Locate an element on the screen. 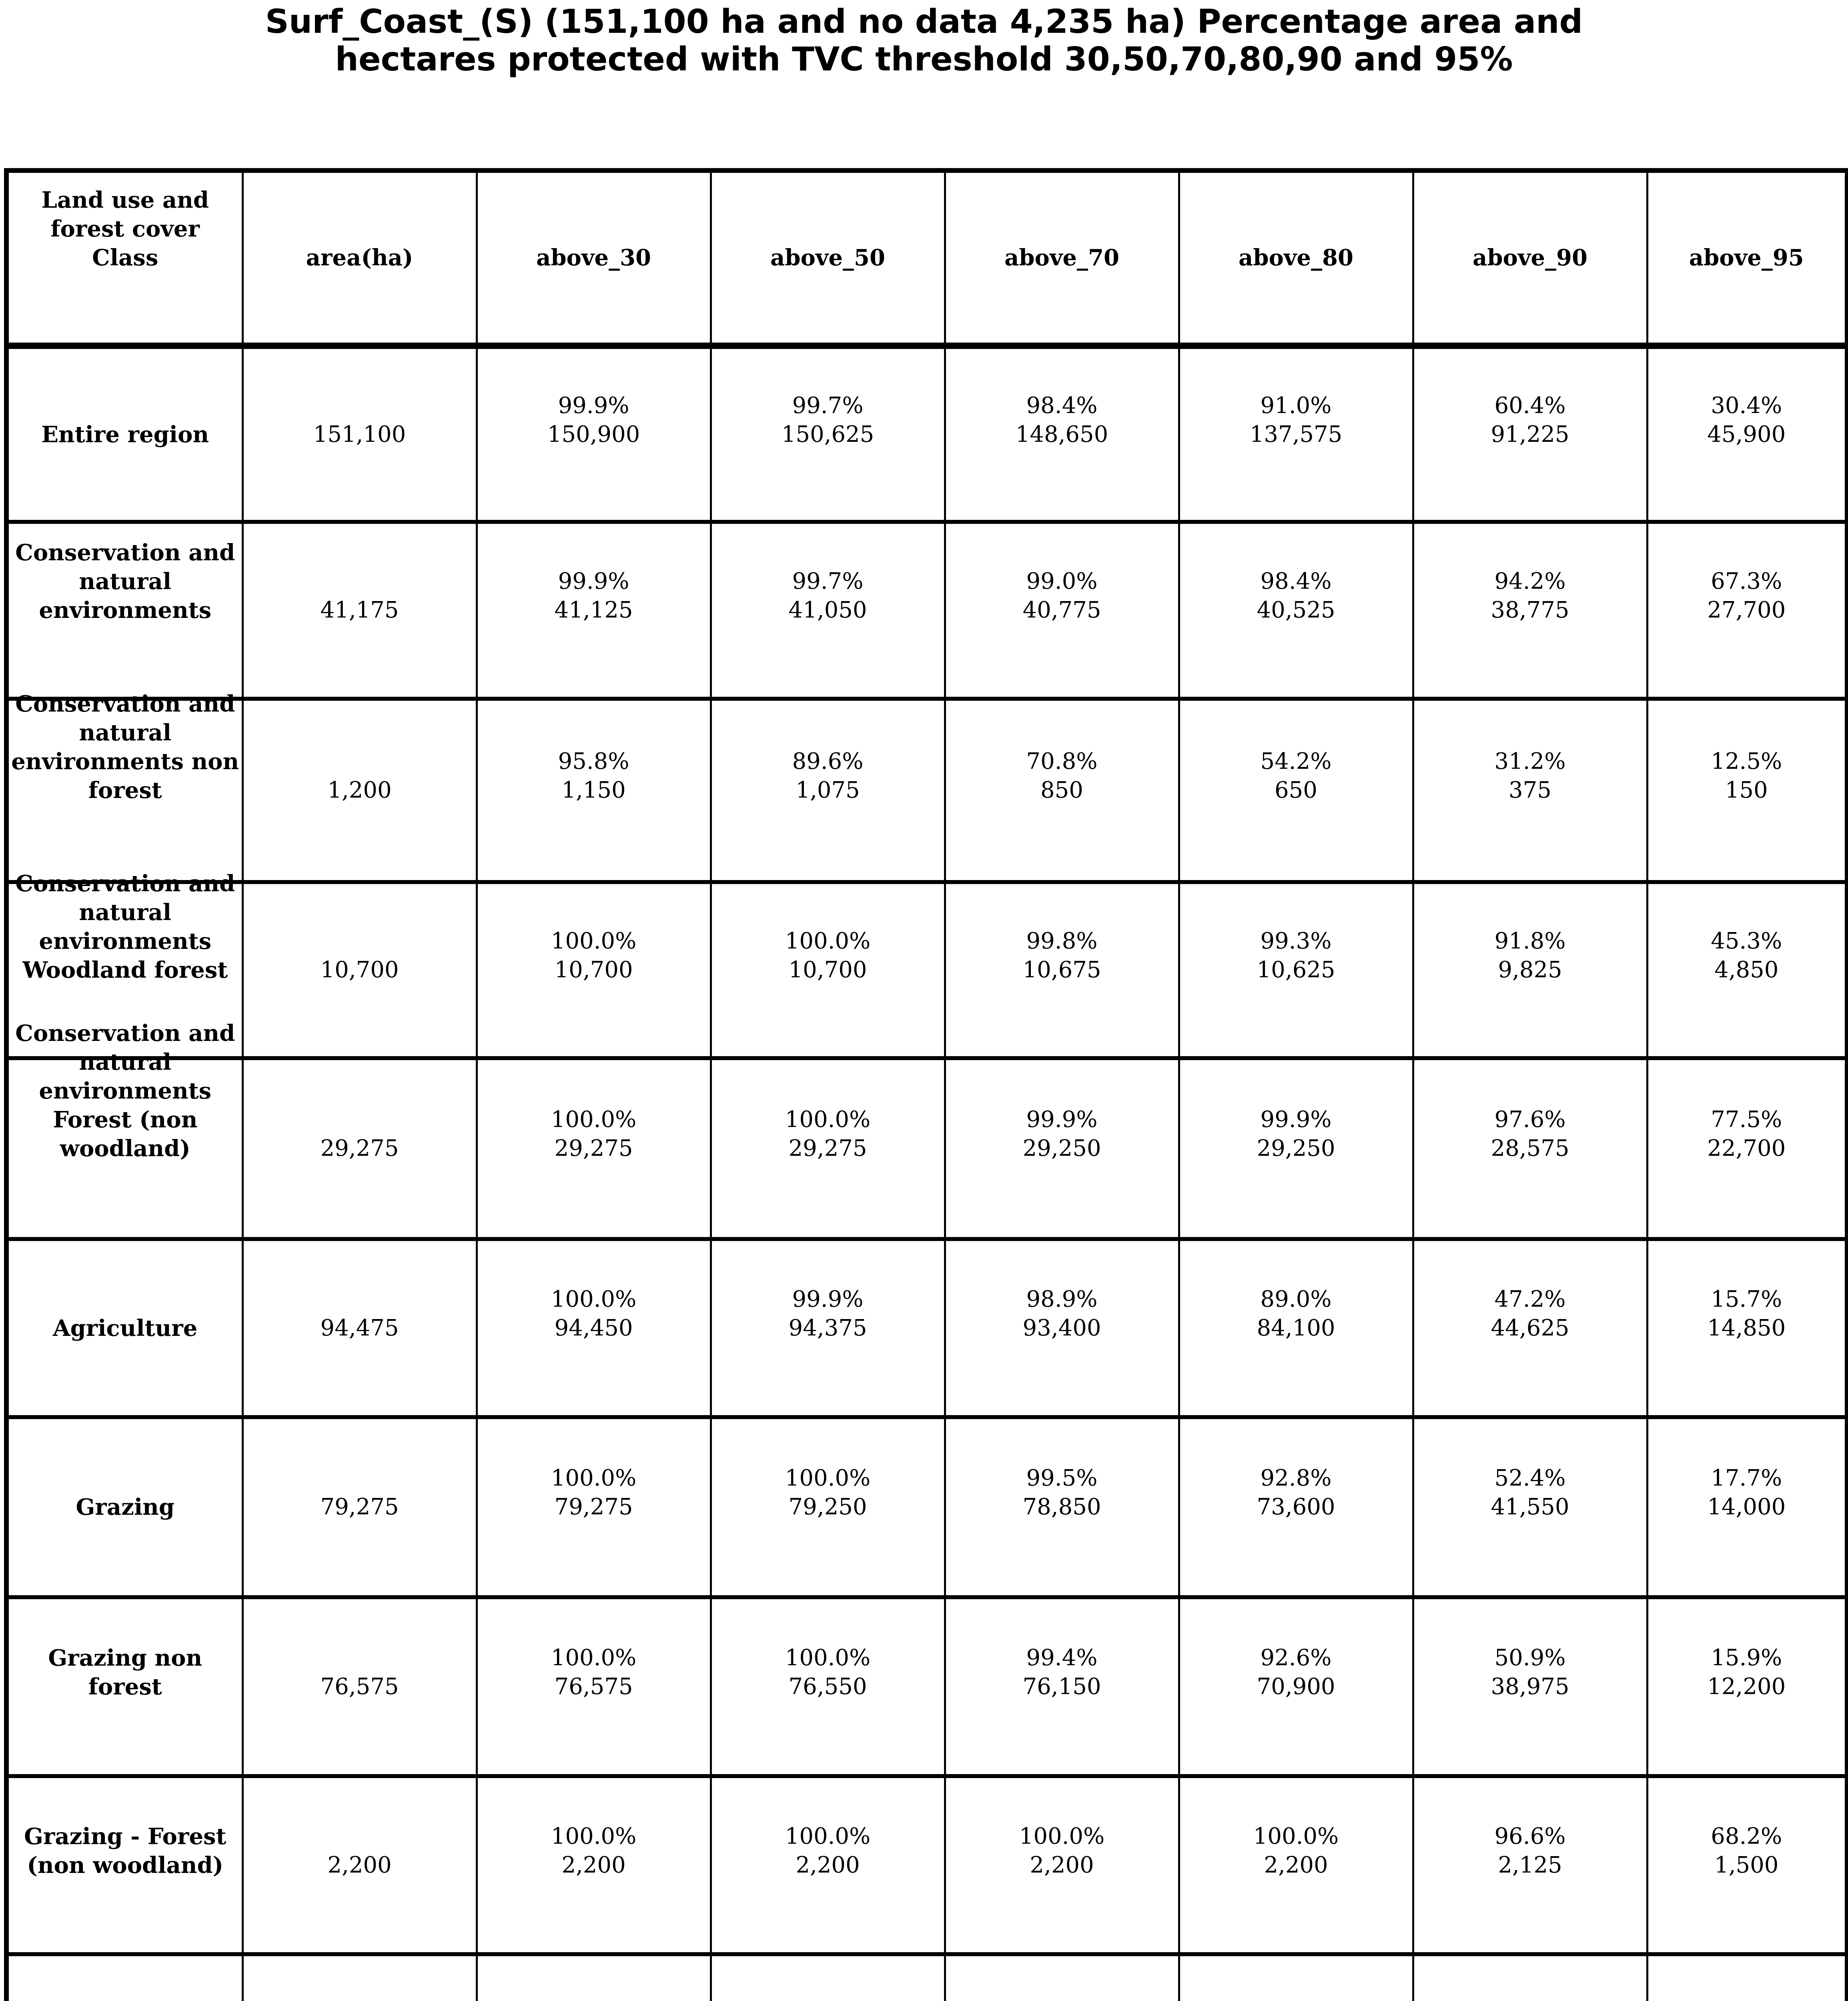 The image size is (1848, 2001). row-label: Agriculture is located at coordinates (125, 1328).